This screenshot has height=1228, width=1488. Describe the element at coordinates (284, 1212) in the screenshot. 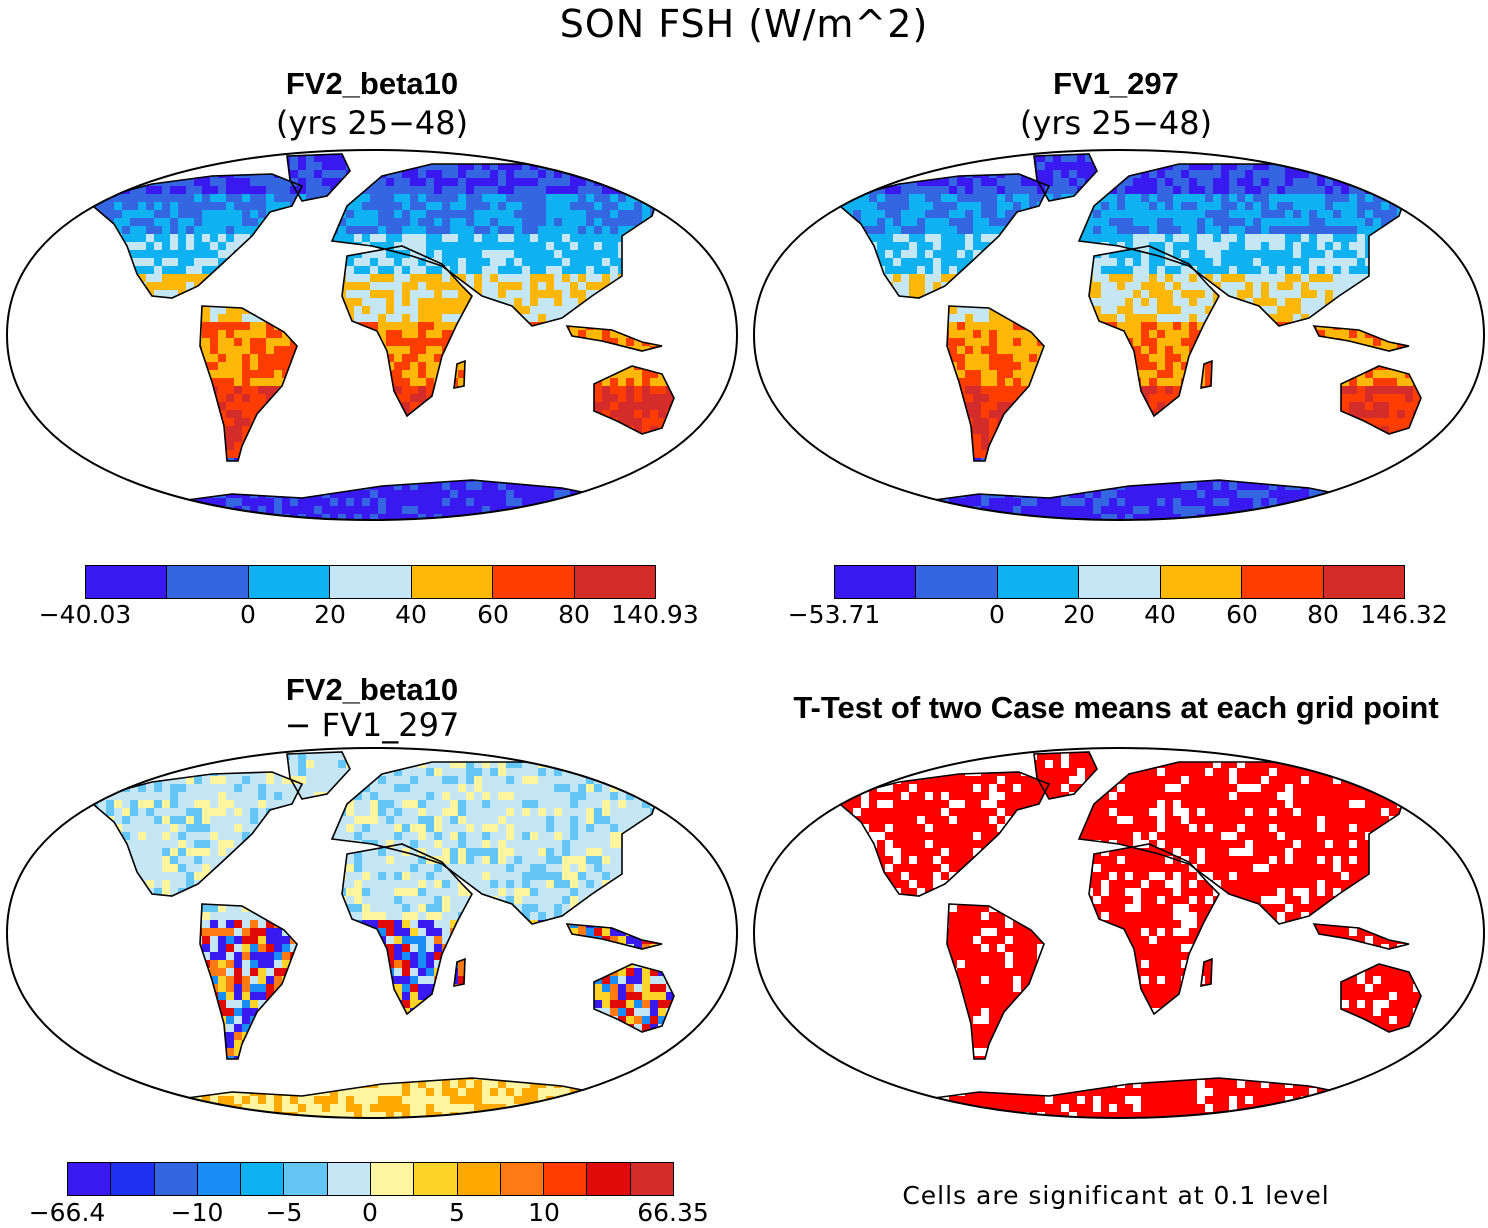

I see `colorbar-tick: −5` at that location.